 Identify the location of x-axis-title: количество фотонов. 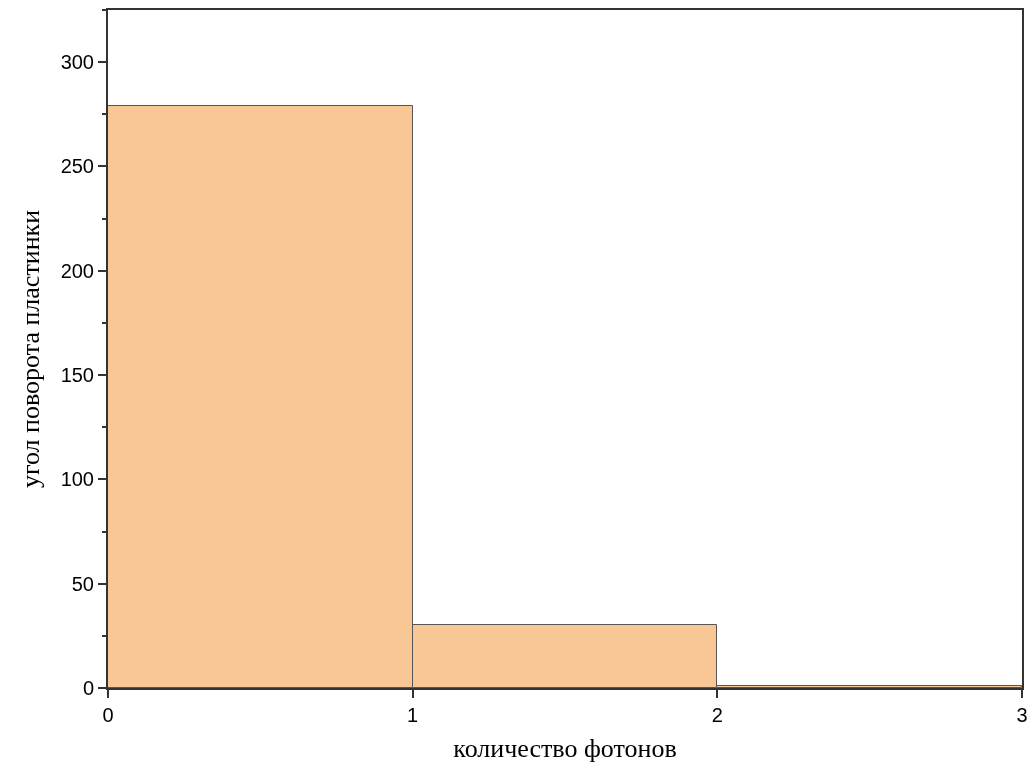
(565, 749).